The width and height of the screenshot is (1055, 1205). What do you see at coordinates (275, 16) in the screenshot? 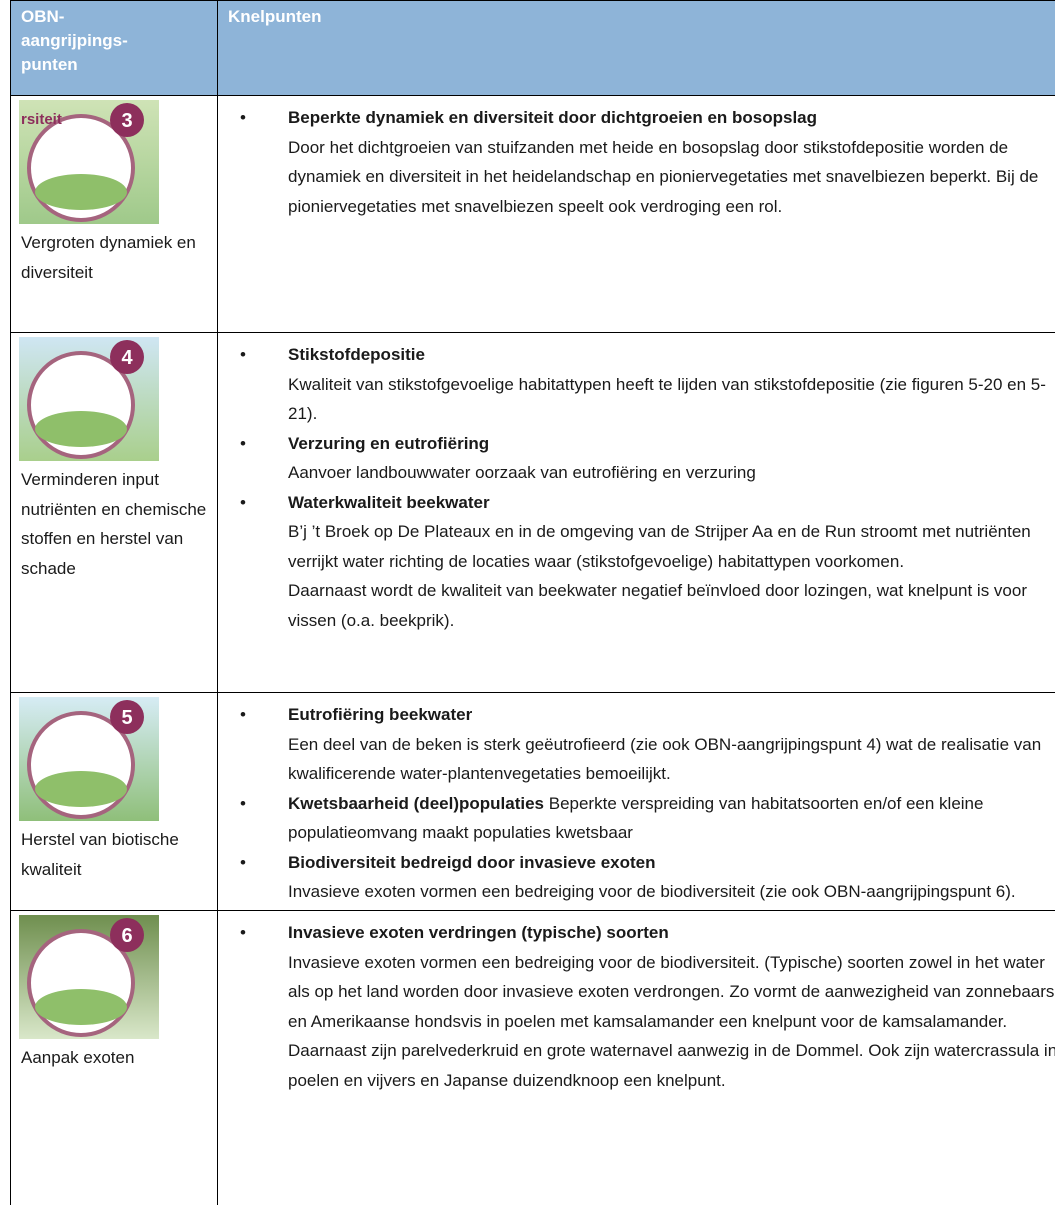
I see `header-text: Knelpunten` at bounding box center [275, 16].